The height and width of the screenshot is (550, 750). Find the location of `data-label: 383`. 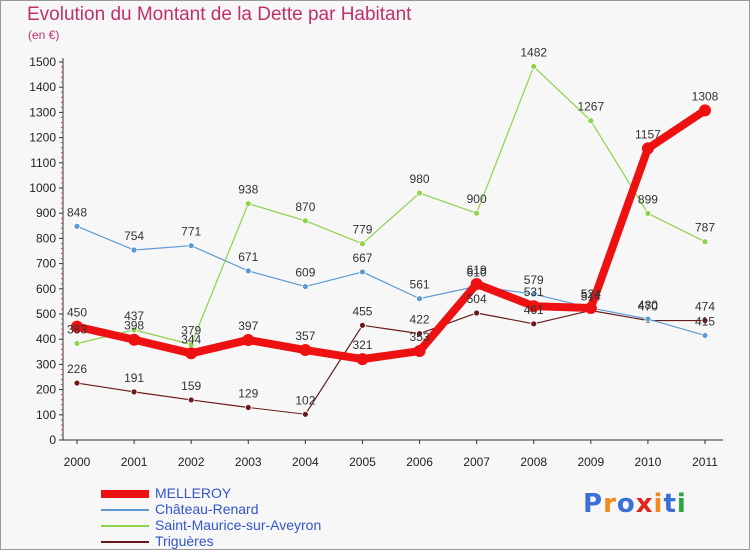

data-label: 383 is located at coordinates (77, 329).